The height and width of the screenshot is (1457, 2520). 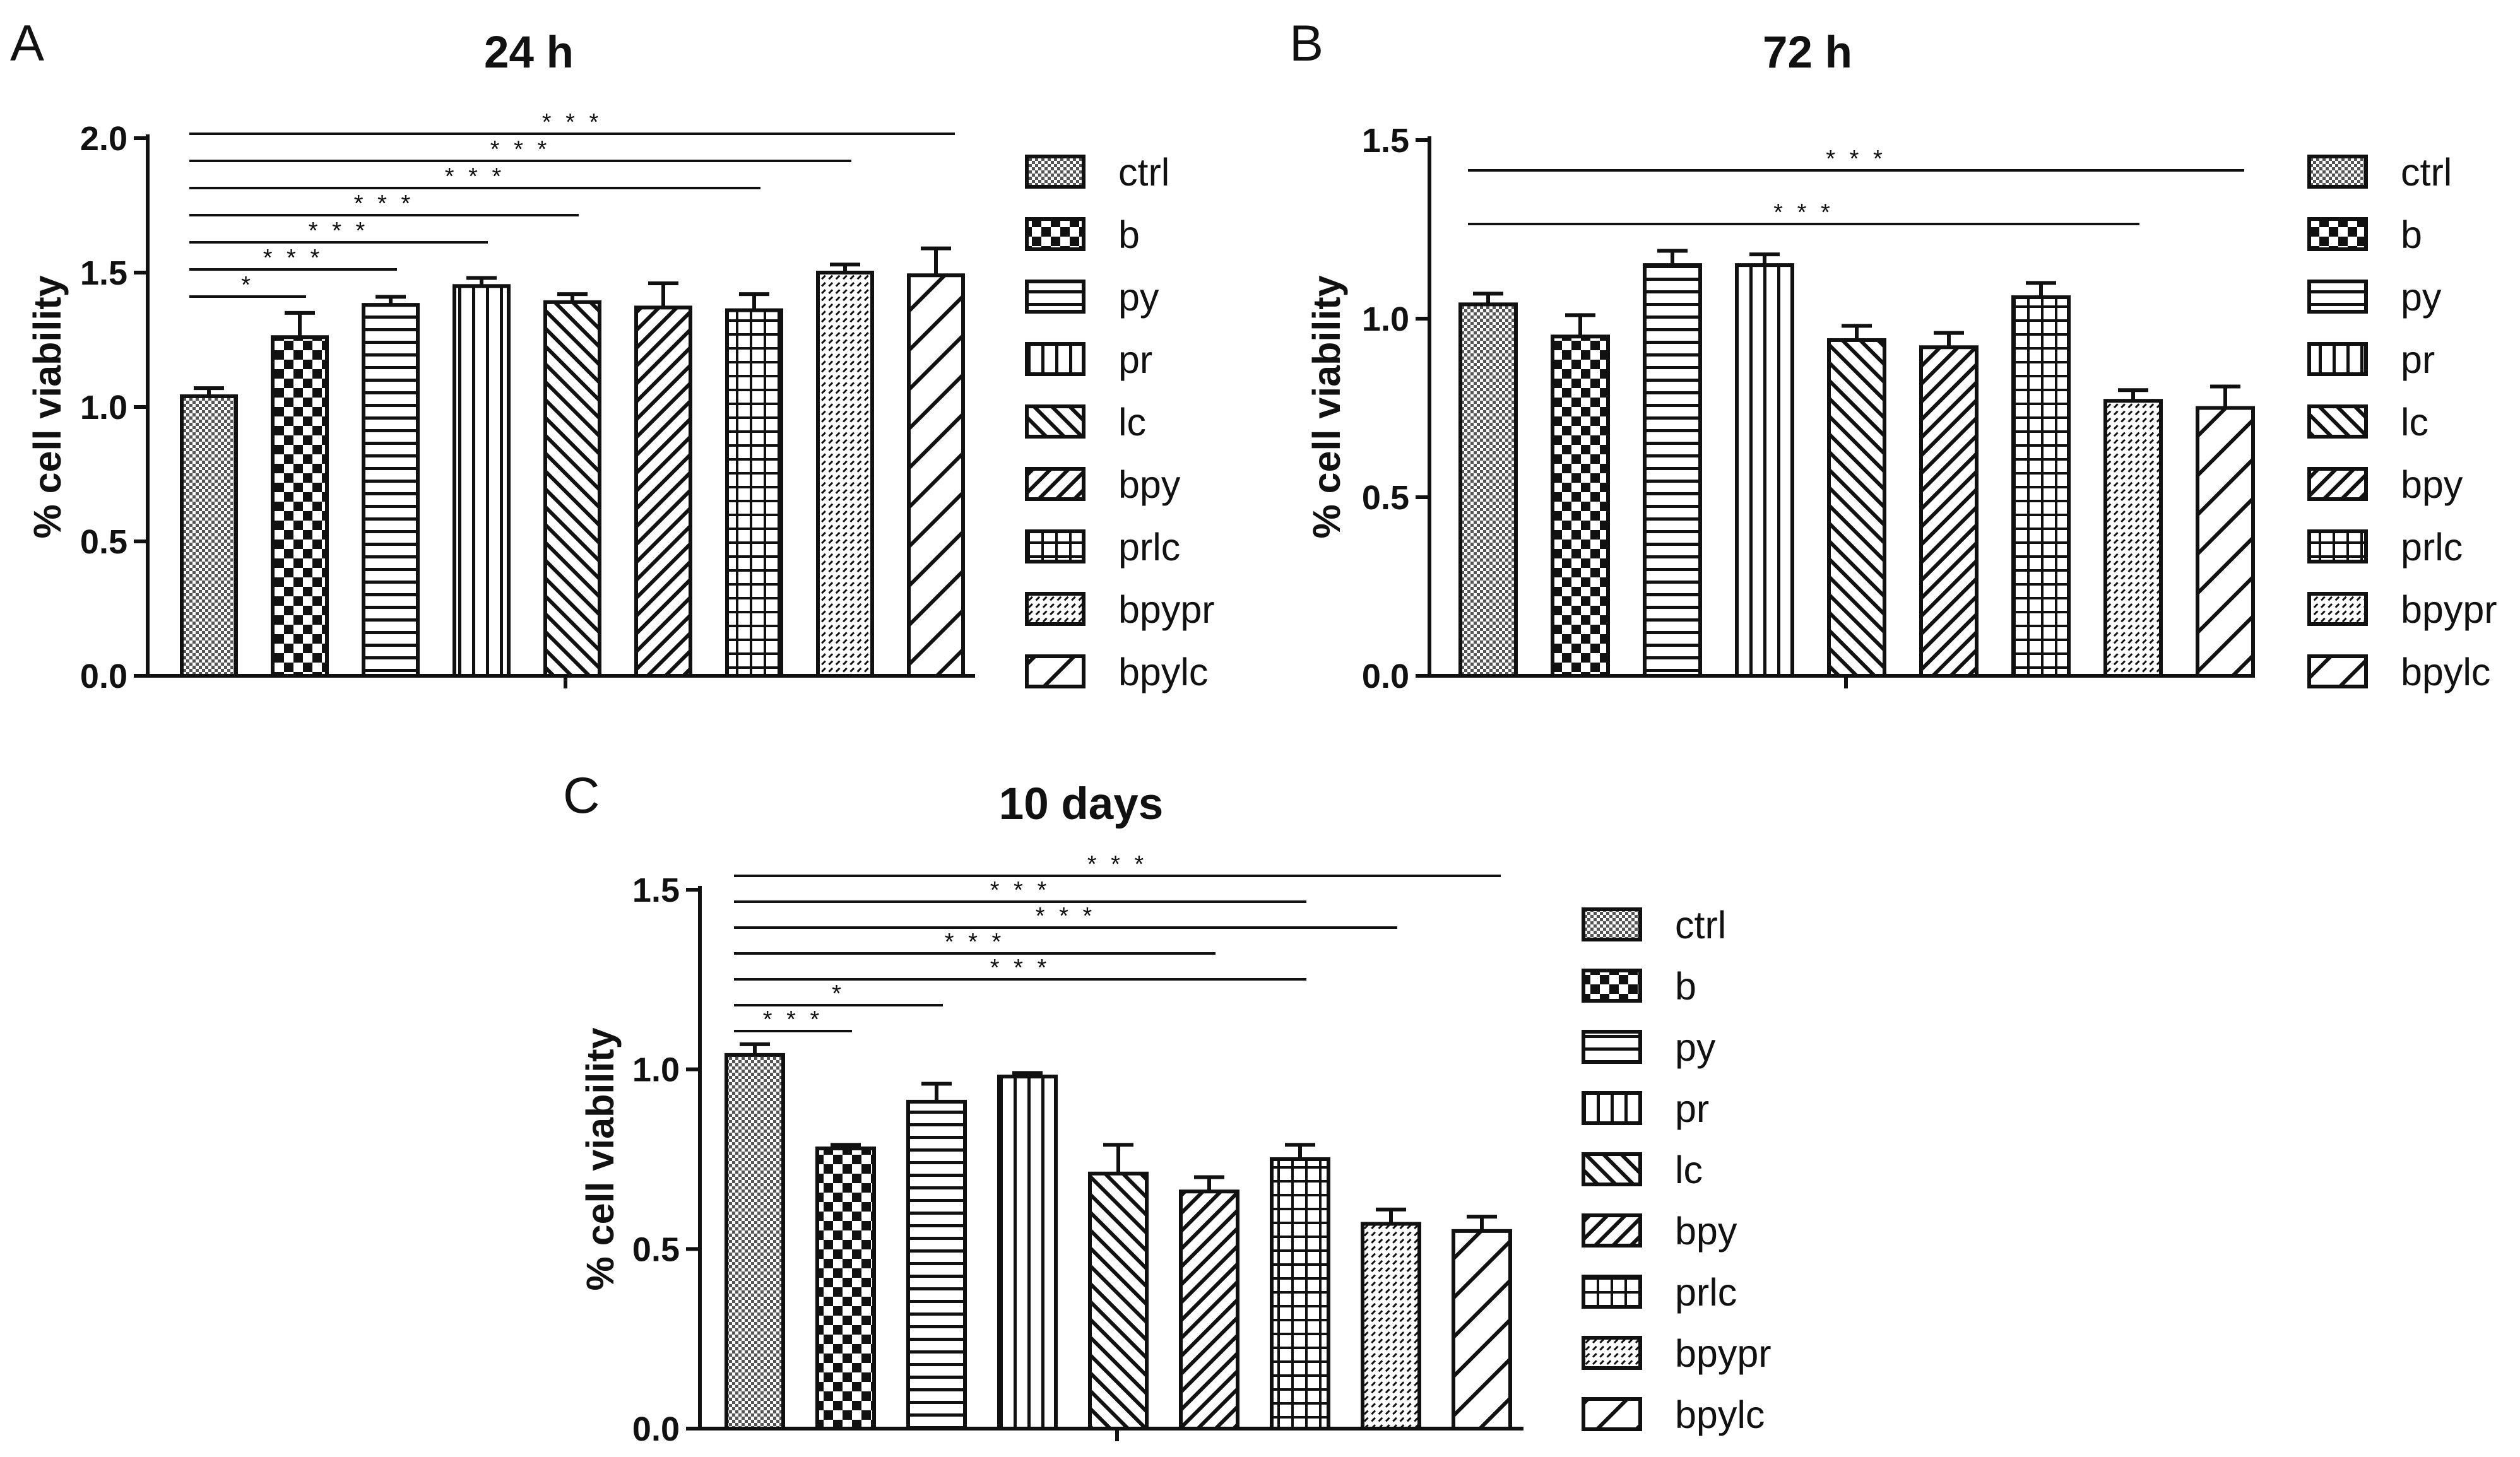 What do you see at coordinates (103, 139) in the screenshot?
I see `y-tick-label: 2.0` at bounding box center [103, 139].